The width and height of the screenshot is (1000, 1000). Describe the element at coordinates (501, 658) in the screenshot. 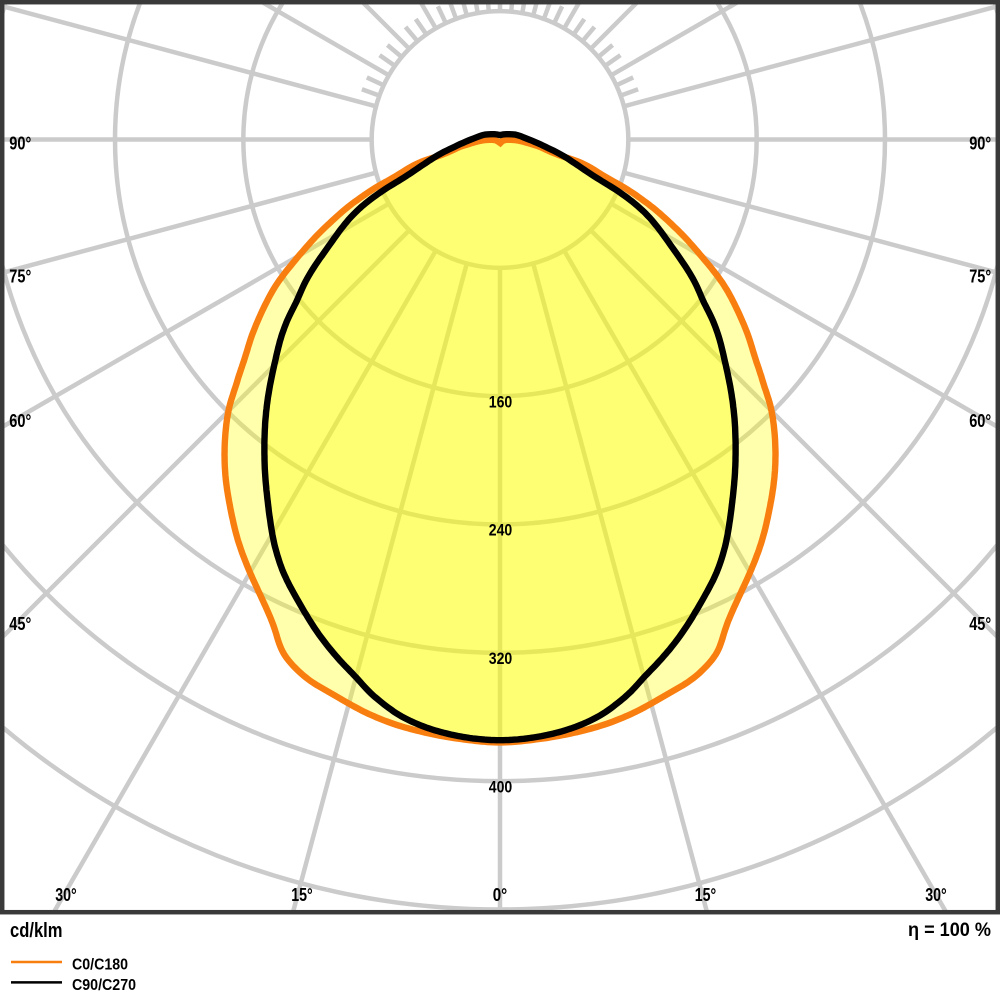

I see `svg-text: 320` at that location.